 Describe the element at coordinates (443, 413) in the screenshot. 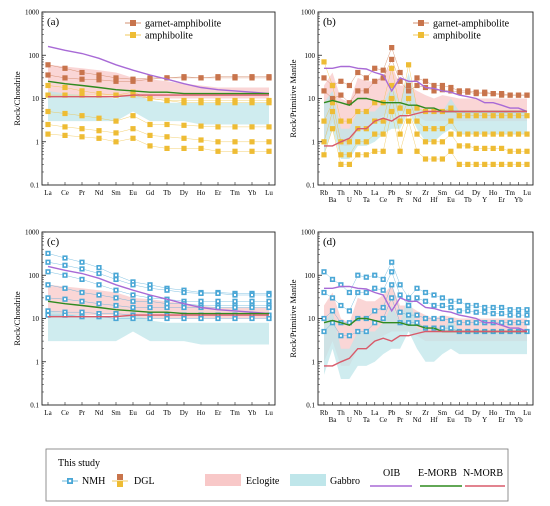

I see `x-tick-label: Sm` at that location.